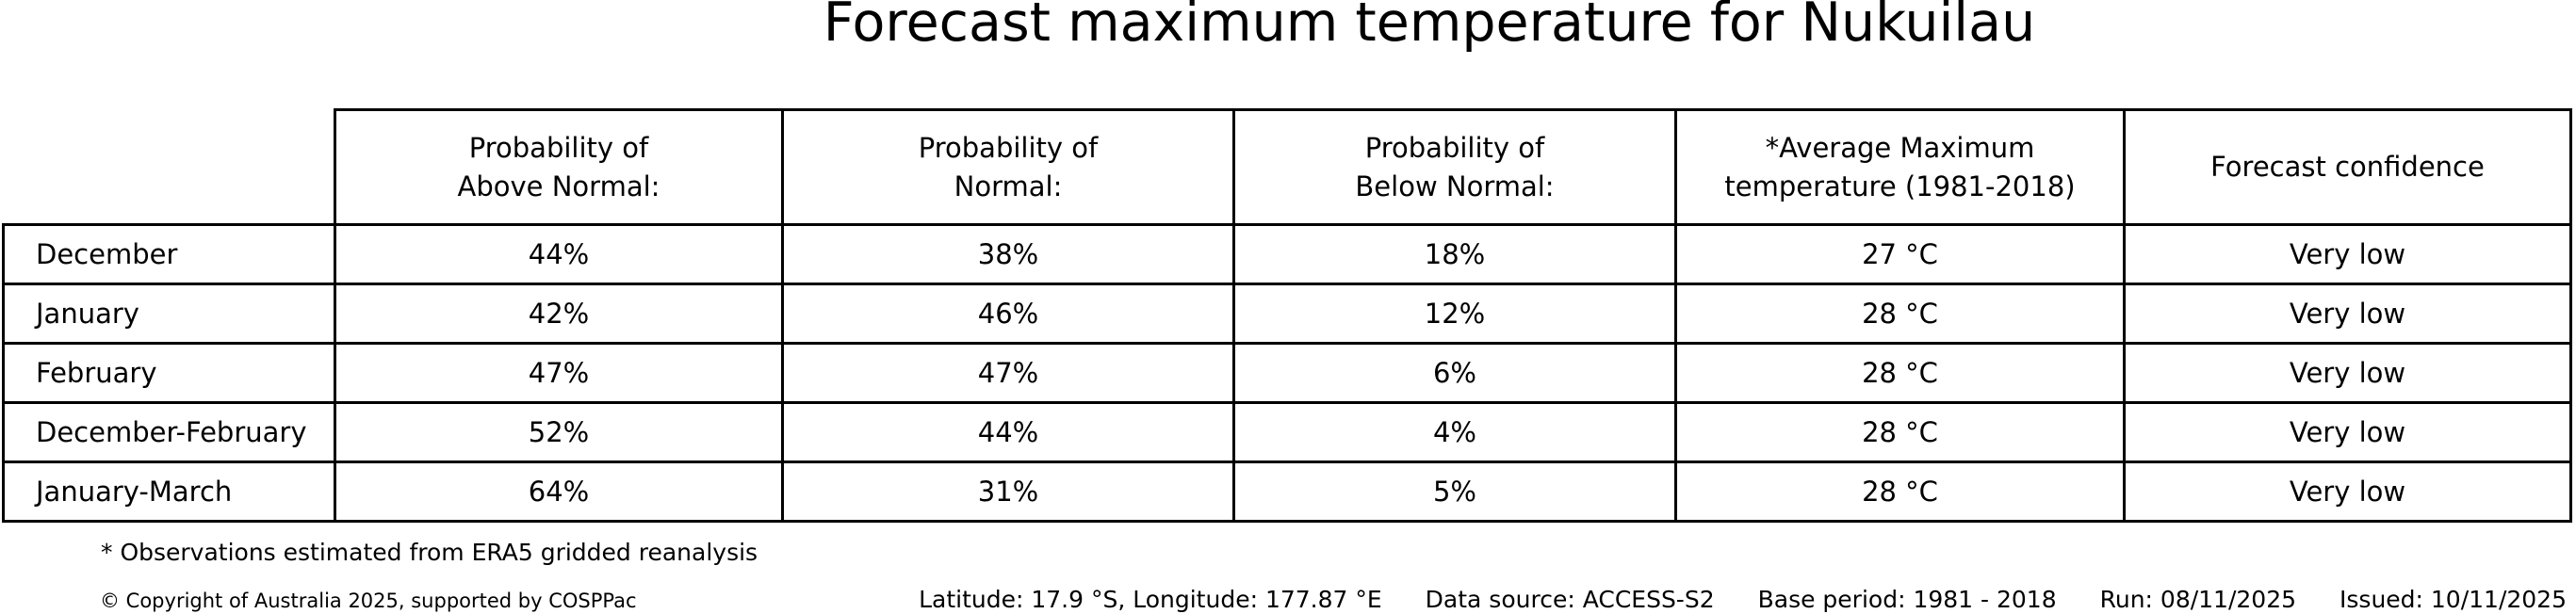 Image resolution: width=2576 pixels, height=614 pixels. I want to click on cell-above-normal: 52%, so click(559, 432).